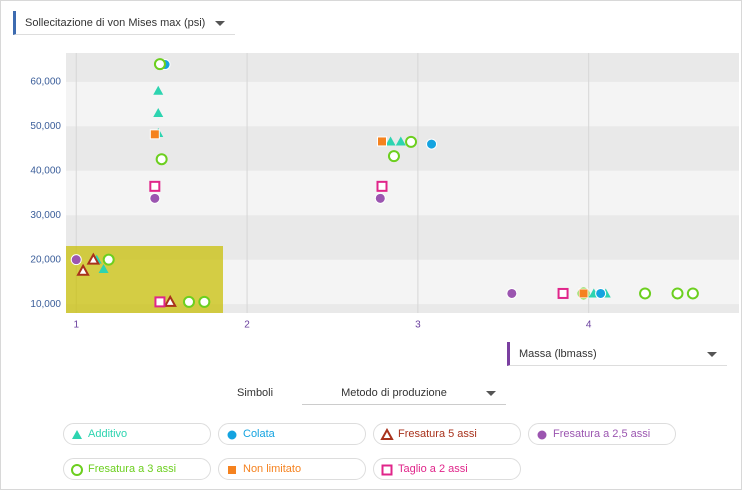 Image resolution: width=742 pixels, height=490 pixels. What do you see at coordinates (558, 354) in the screenshot?
I see `x-axis-label: Massa (lbmass)` at bounding box center [558, 354].